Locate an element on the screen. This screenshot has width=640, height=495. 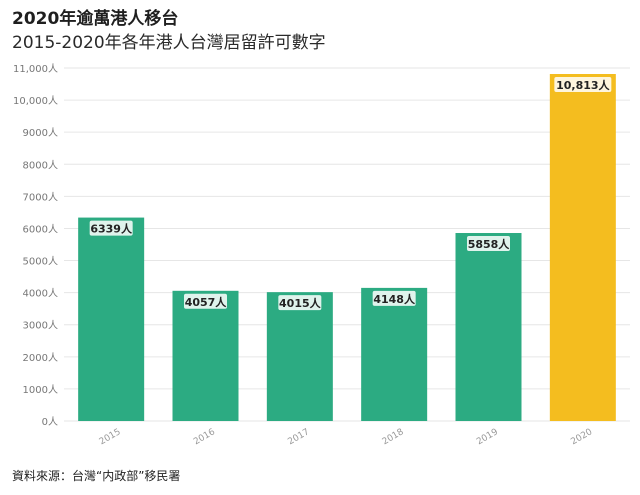
y-tick-label: 7000人 is located at coordinates (40, 197).